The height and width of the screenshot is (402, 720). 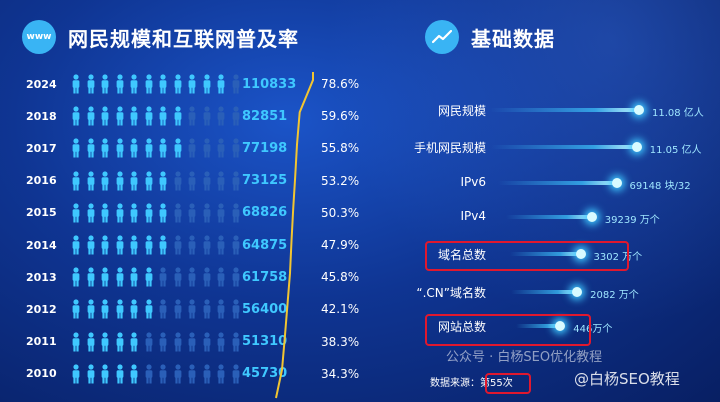 I want to click on user-count: 68826, so click(x=265, y=213).